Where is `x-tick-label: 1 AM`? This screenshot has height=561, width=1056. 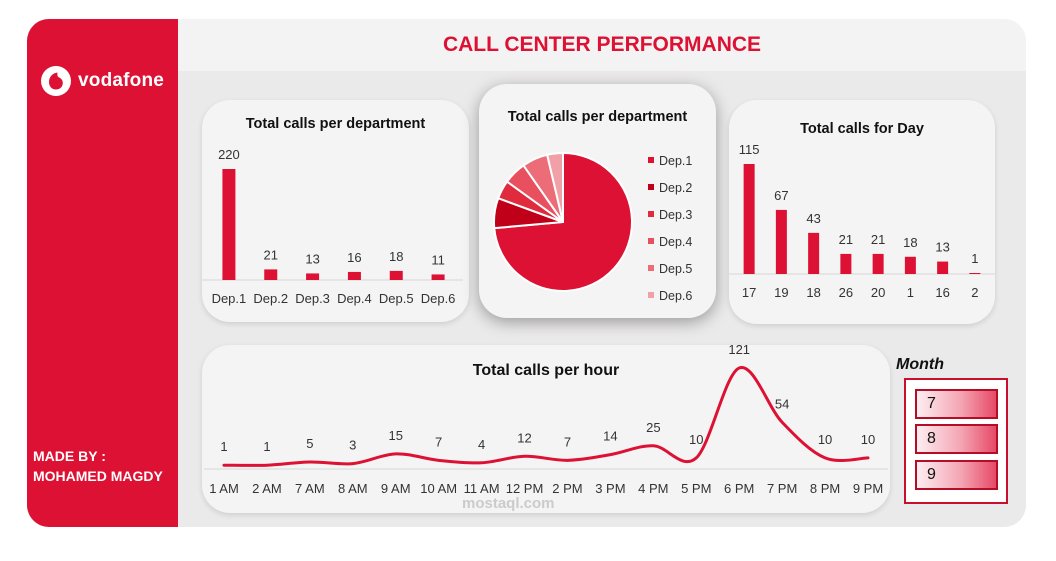 x-tick-label: 1 AM is located at coordinates (224, 488).